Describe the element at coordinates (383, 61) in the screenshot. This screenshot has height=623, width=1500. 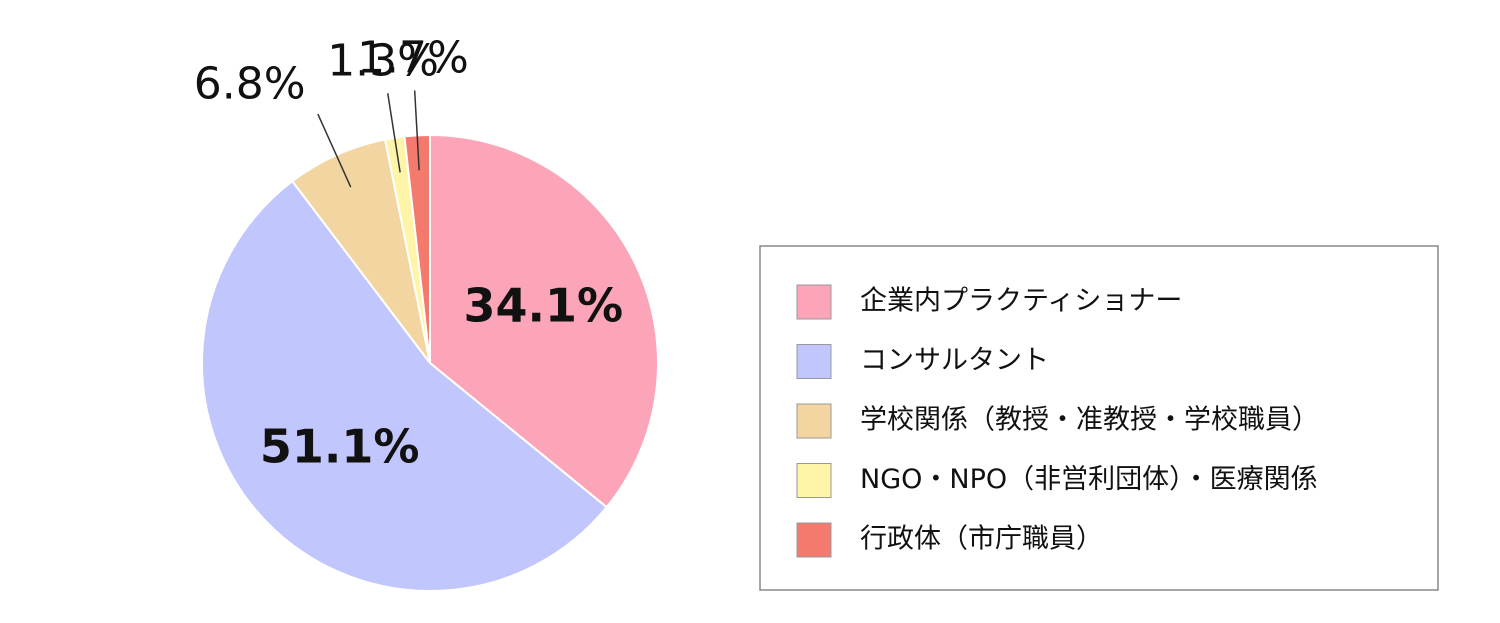
I see `slice-label: 1.3%` at that location.